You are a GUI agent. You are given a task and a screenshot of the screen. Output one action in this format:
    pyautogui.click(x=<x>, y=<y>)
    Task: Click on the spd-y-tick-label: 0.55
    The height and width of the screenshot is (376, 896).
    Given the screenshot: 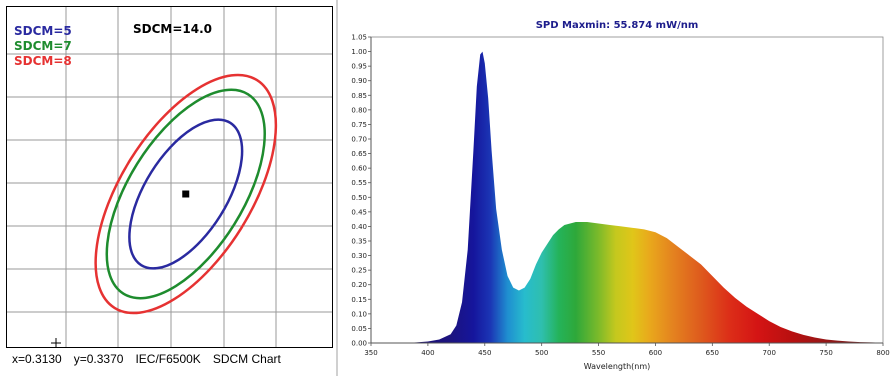 What is the action you would take?
    pyautogui.click(x=359, y=183)
    